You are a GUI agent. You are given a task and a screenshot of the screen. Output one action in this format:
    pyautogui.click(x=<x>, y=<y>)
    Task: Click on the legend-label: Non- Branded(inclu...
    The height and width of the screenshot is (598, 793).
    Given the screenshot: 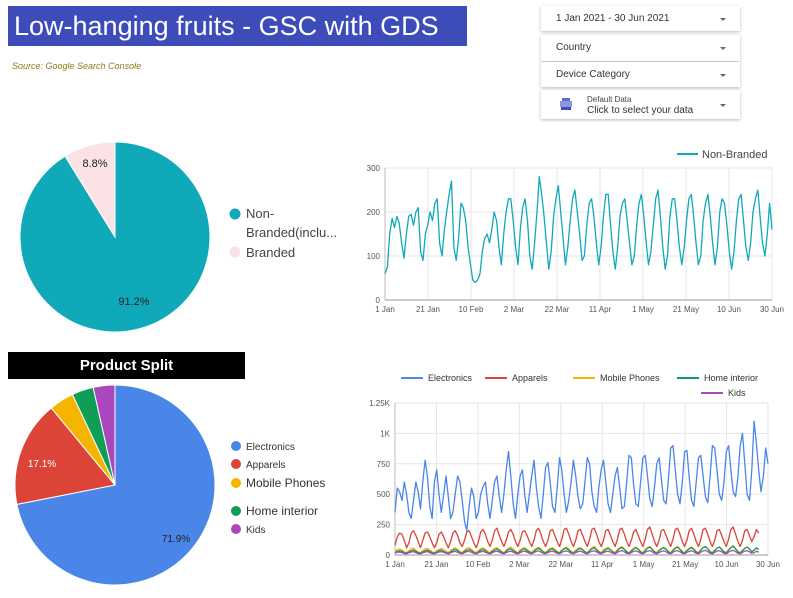 What is the action you would take?
    pyautogui.click(x=291, y=223)
    